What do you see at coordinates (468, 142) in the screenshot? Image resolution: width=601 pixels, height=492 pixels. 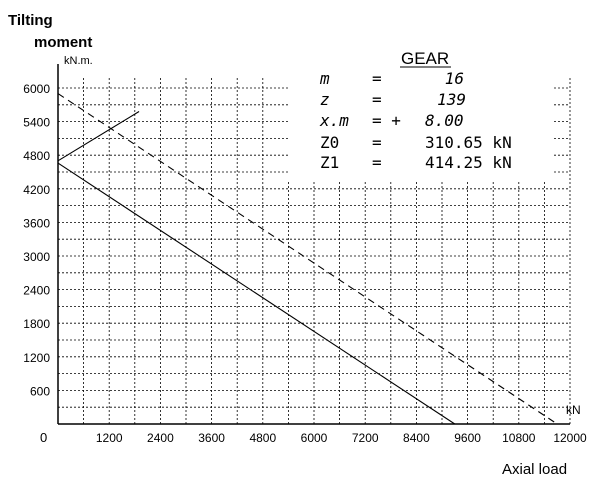 I see `gear-row-value: 310.65 kN` at bounding box center [468, 142].